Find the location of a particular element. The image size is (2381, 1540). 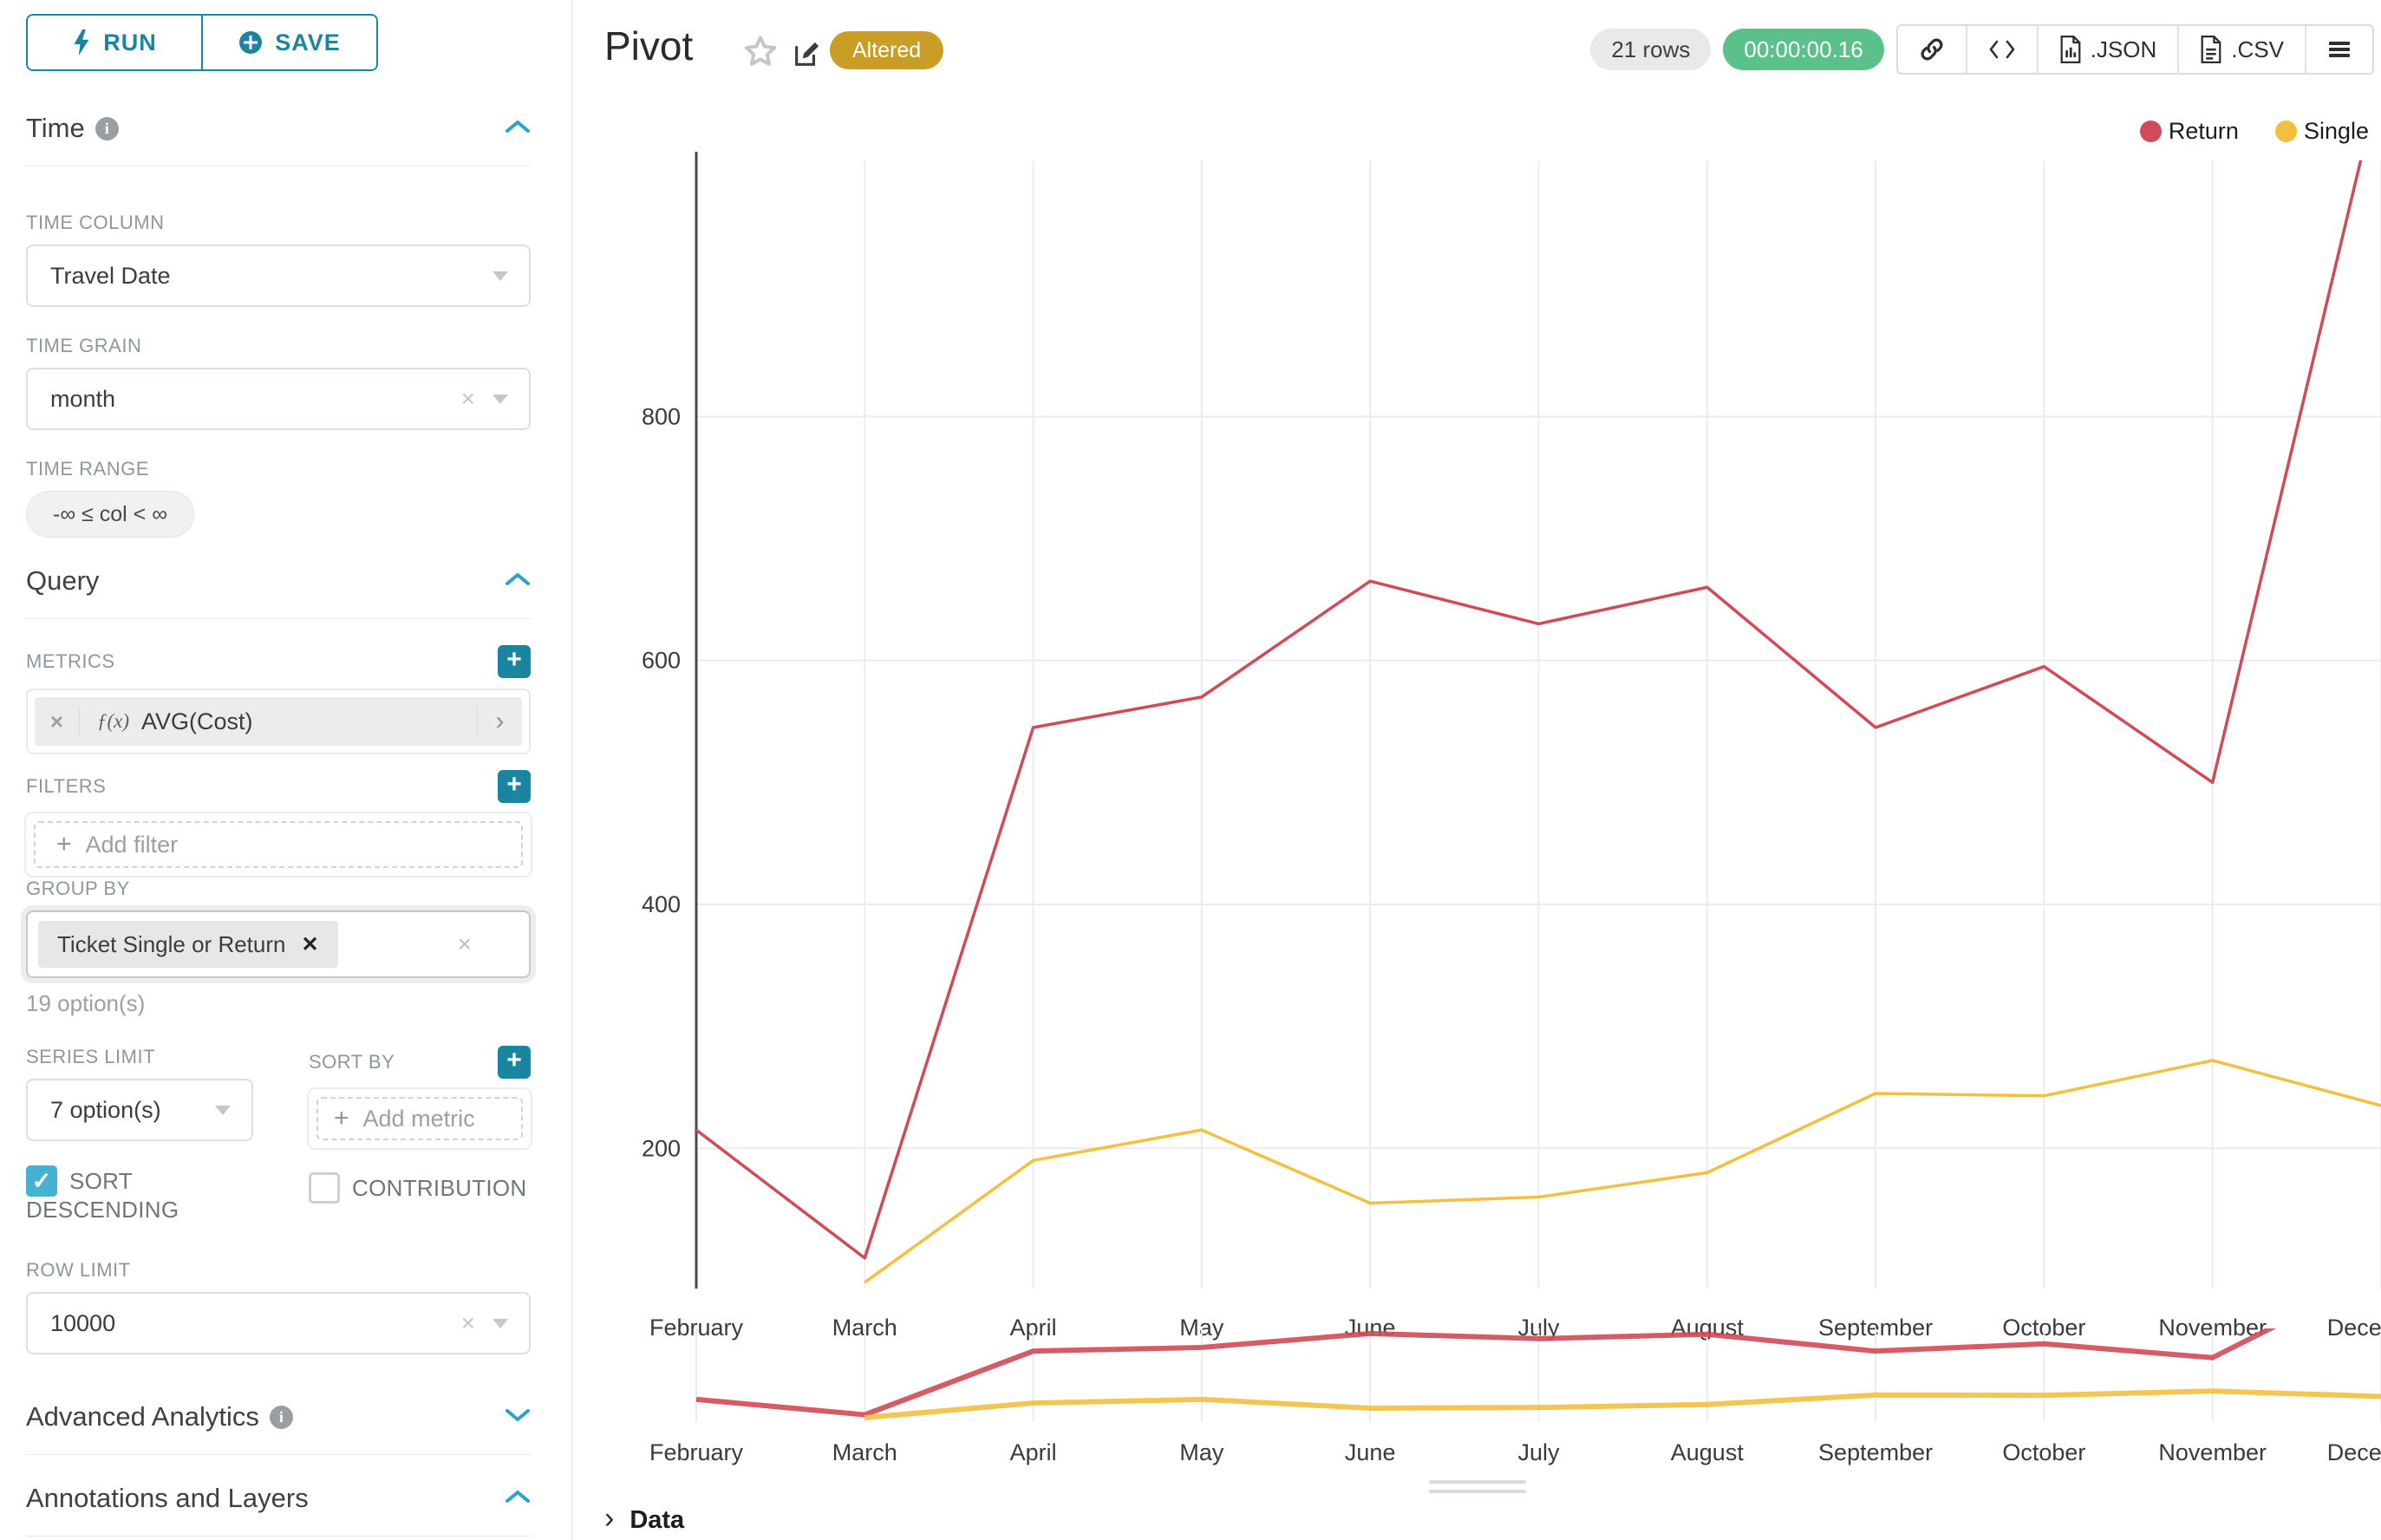

edit-icon is located at coordinates (806, 54).